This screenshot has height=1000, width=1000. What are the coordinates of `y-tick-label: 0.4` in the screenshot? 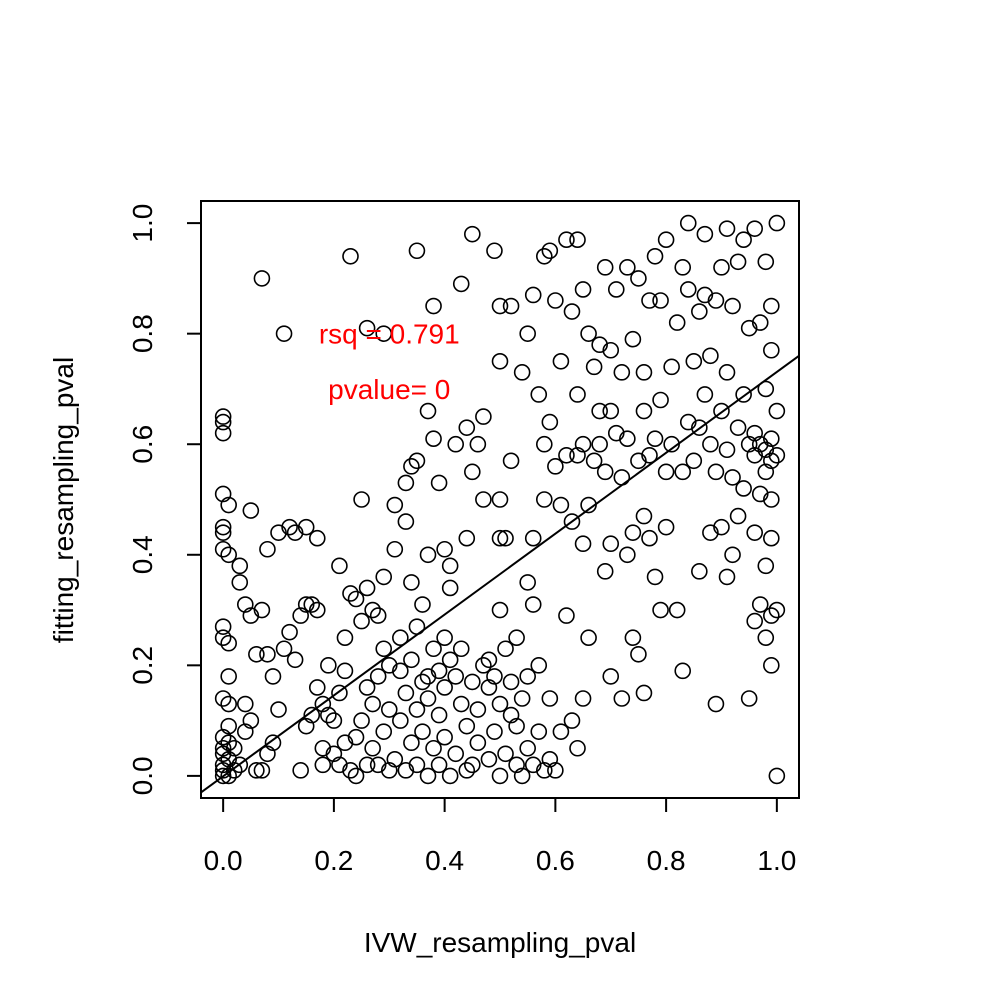 It's located at (142, 554).